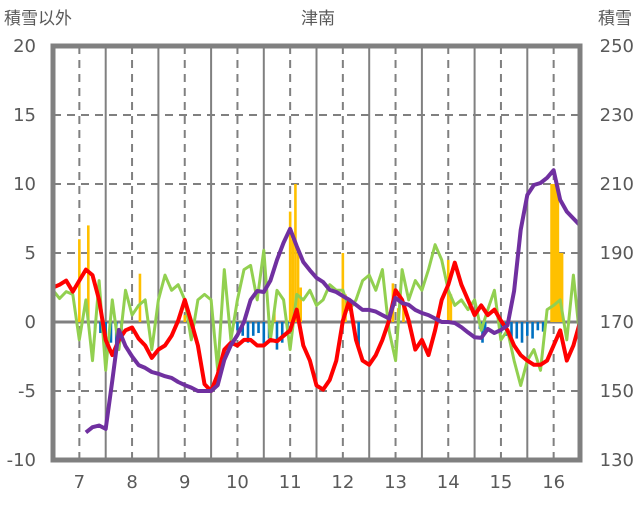 The height and width of the screenshot is (505, 636). I want to click on x-tick-label: 12, so click(342, 482).